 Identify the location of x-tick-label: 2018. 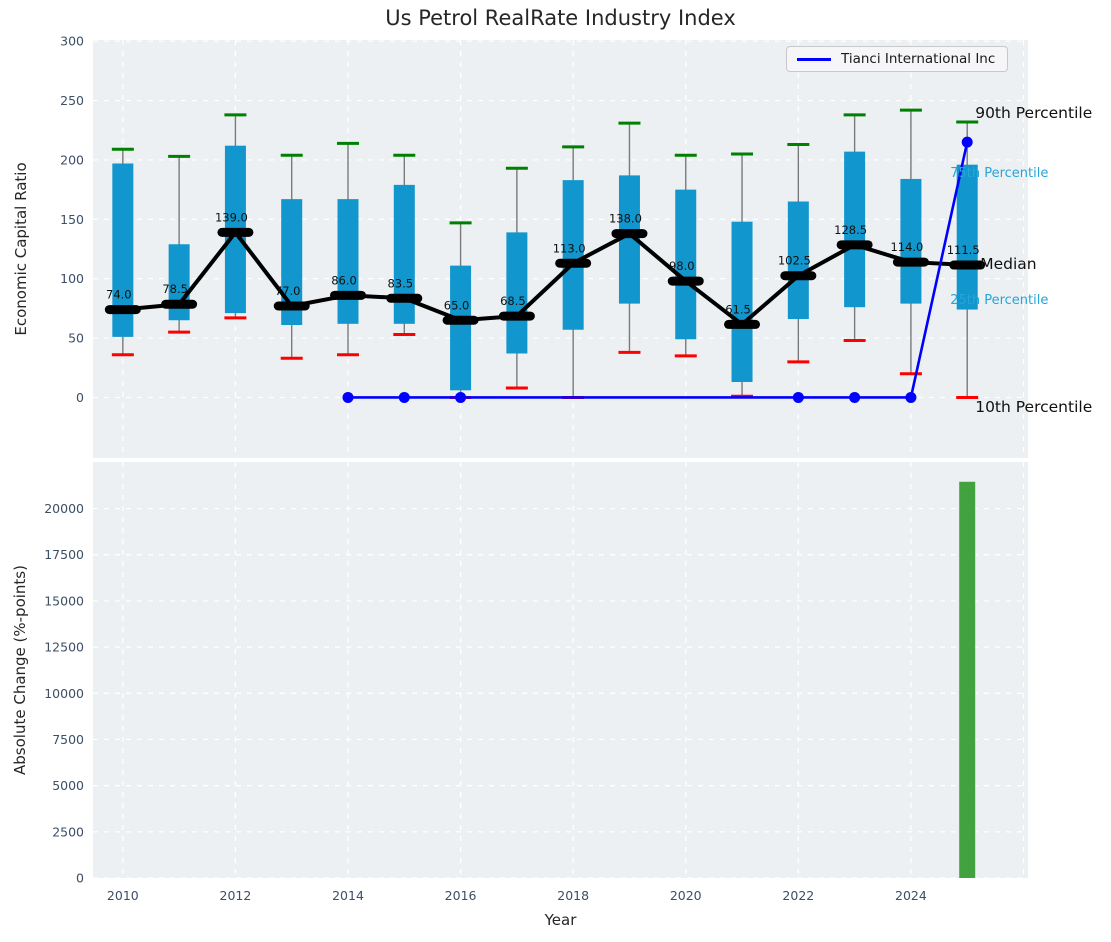
(573, 895).